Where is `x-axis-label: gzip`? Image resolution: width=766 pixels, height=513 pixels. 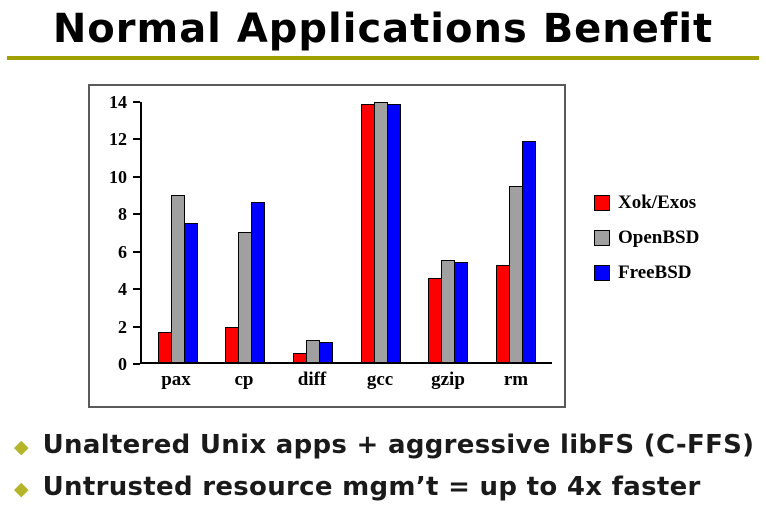 x-axis-label: gzip is located at coordinates (448, 379).